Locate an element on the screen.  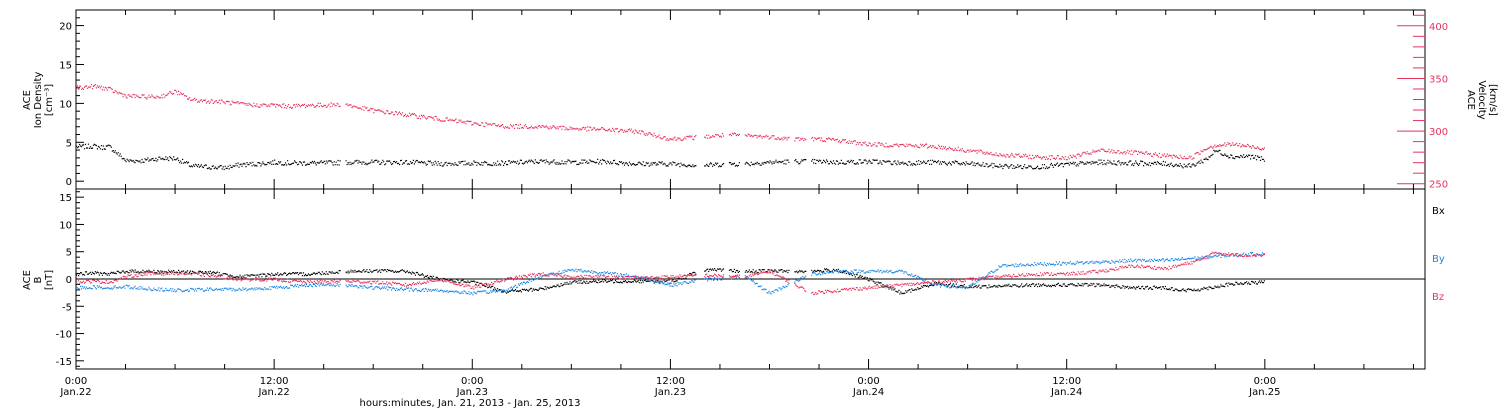
x-tick-date-label: Jan.25 is located at coordinates (1264, 392).